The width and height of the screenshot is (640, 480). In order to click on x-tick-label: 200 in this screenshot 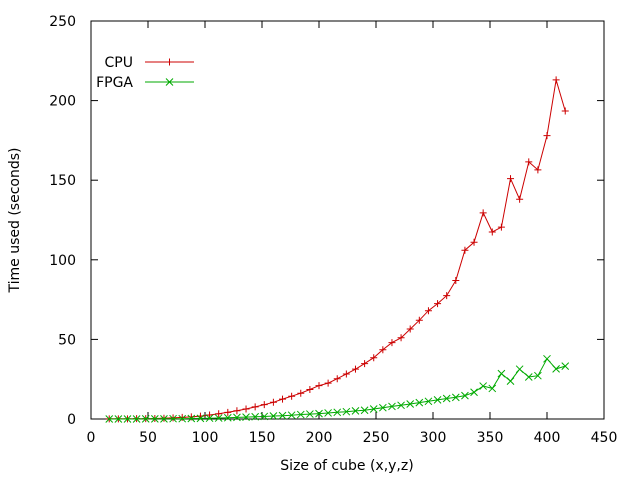, I will do `click(319, 438)`.